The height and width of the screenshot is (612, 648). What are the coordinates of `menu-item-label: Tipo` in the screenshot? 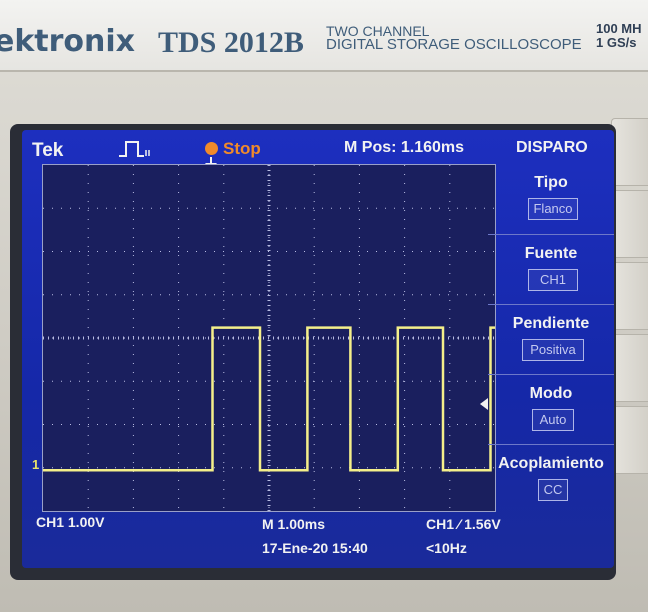 It's located at (551, 182).